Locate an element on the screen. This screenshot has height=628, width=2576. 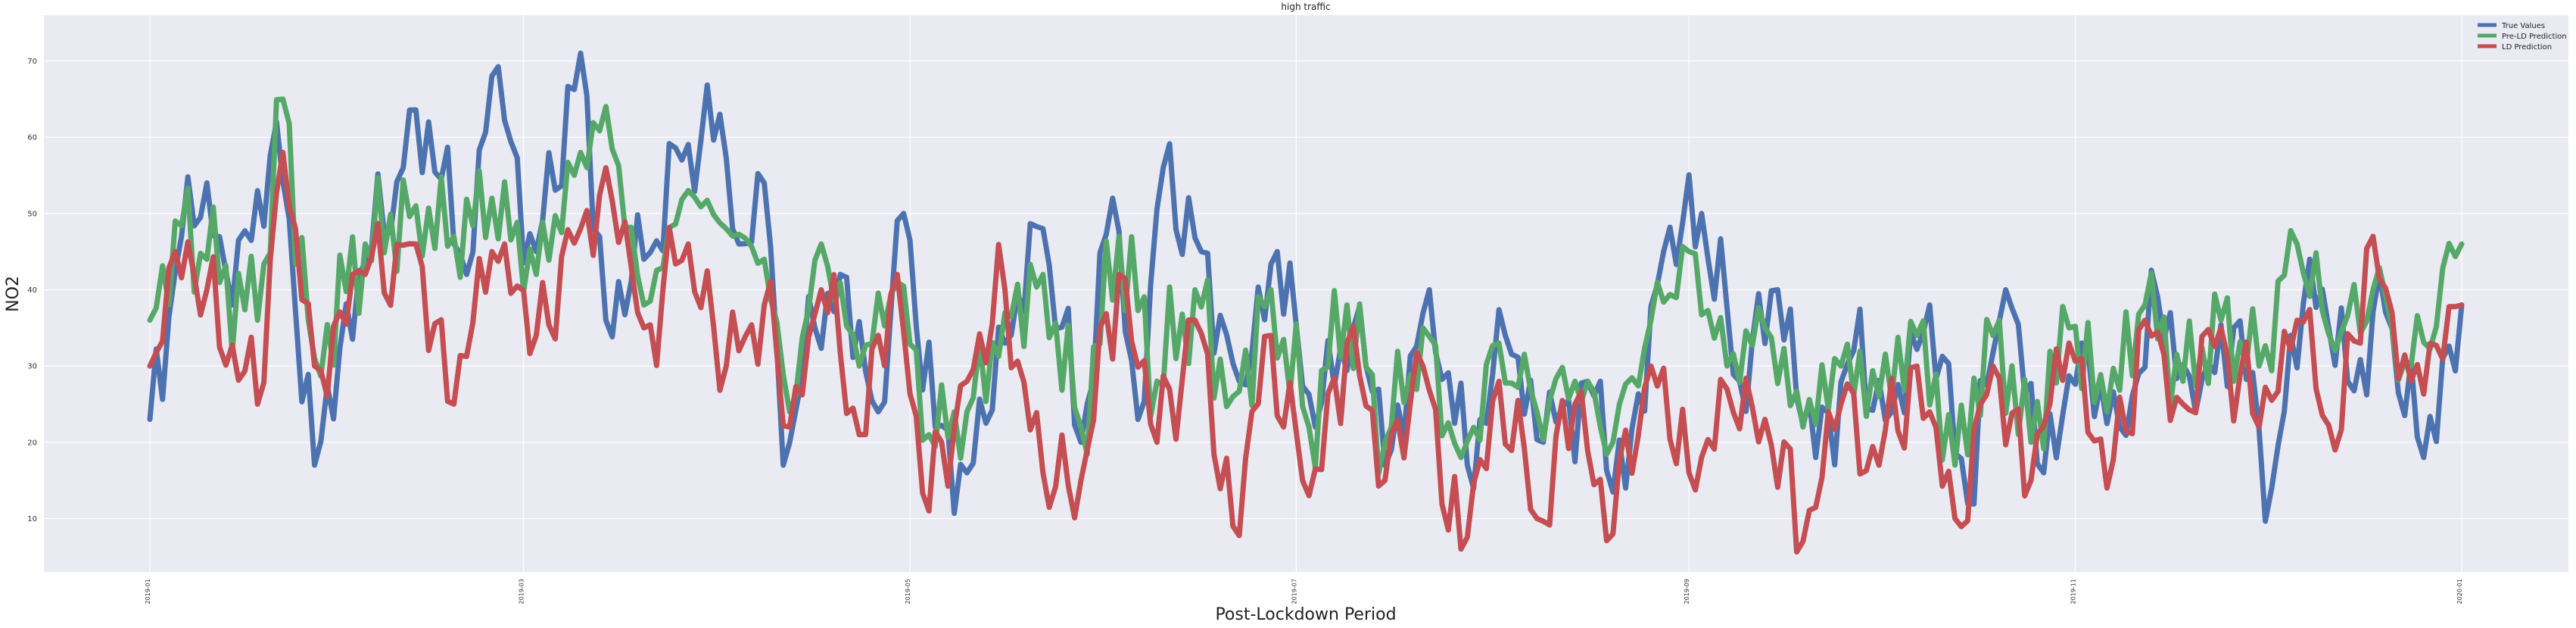
x-tick-label: 2019-09 is located at coordinates (1687, 591).